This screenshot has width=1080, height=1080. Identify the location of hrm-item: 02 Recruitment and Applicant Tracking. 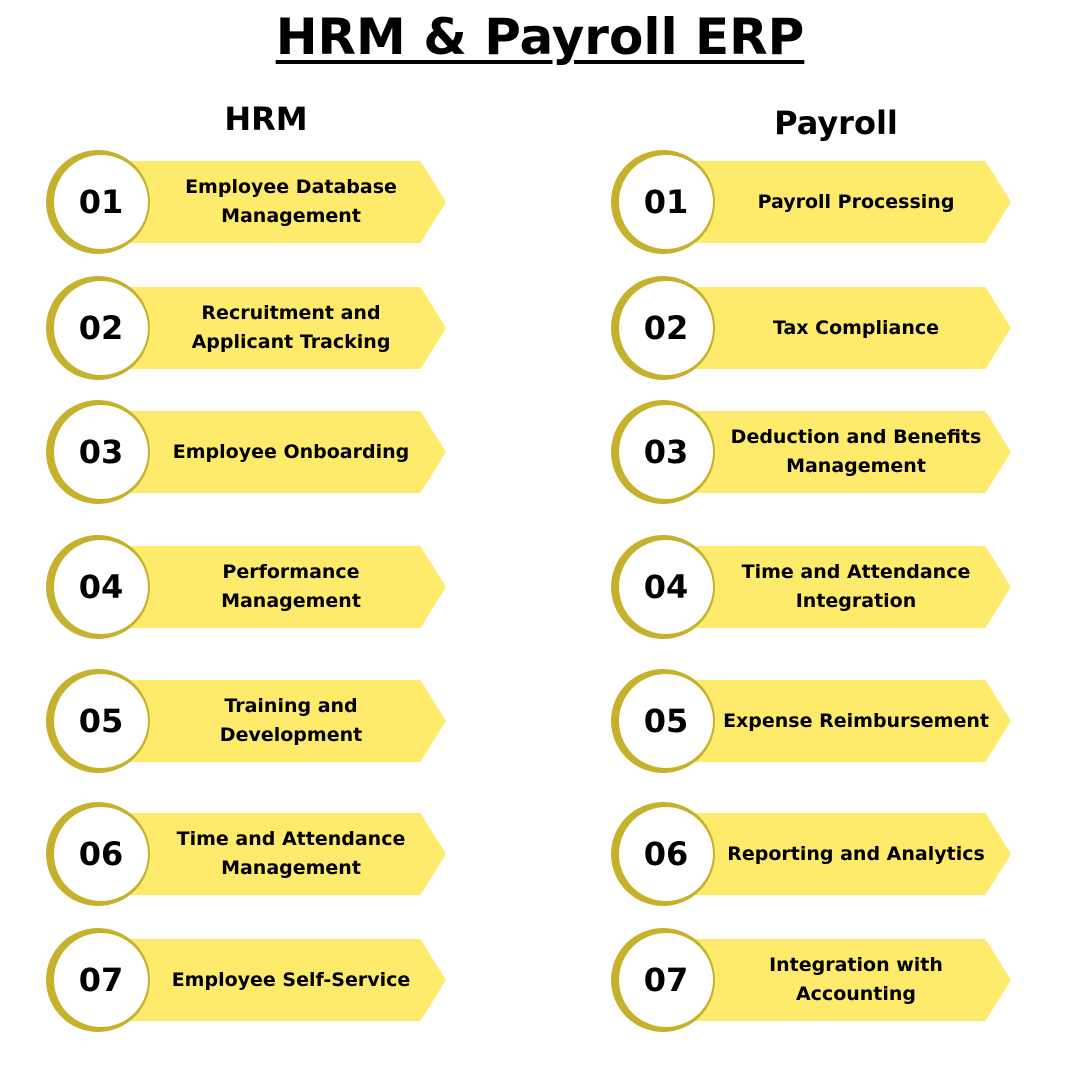
(256, 331).